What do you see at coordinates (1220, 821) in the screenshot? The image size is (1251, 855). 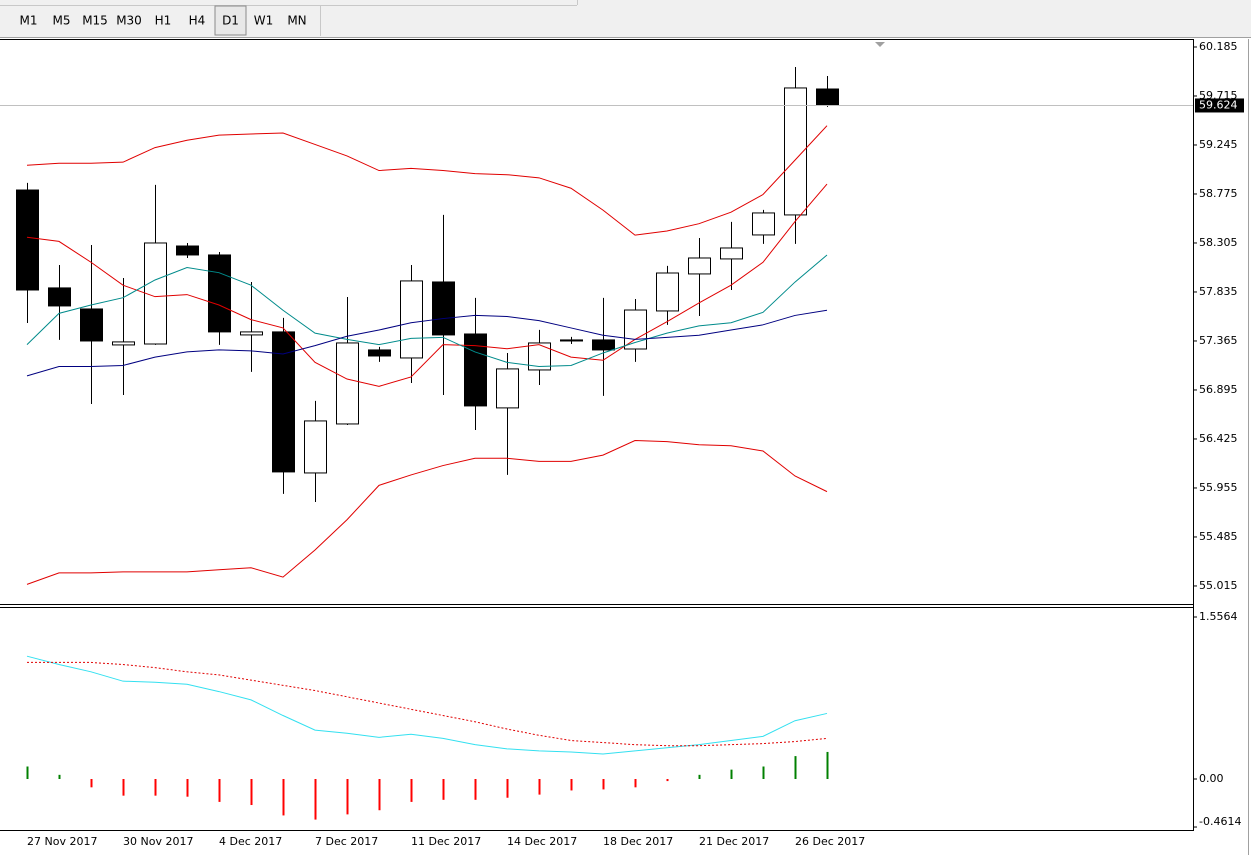 I see `y-tick-label: -0.4614` at bounding box center [1220, 821].